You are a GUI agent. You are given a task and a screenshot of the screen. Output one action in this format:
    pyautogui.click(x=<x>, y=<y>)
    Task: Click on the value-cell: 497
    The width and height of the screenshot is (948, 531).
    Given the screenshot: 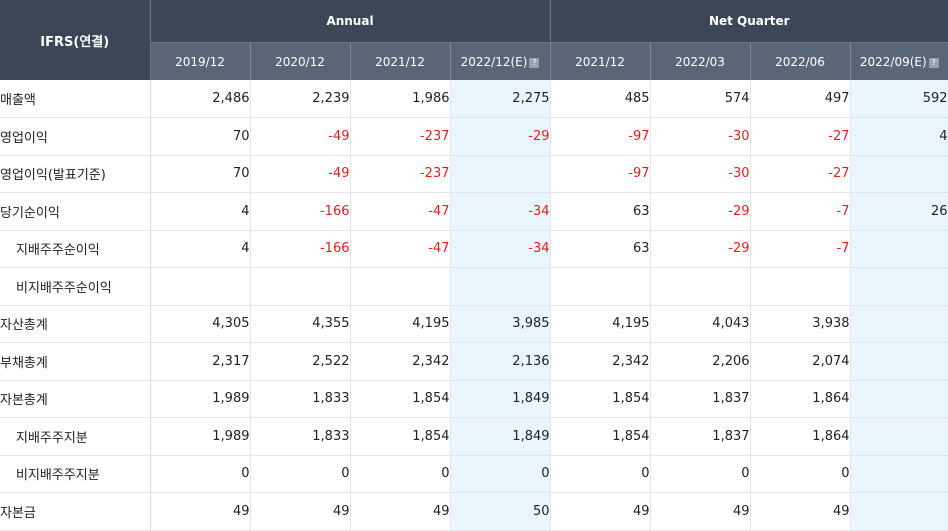 What is the action you would take?
    pyautogui.click(x=800, y=99)
    